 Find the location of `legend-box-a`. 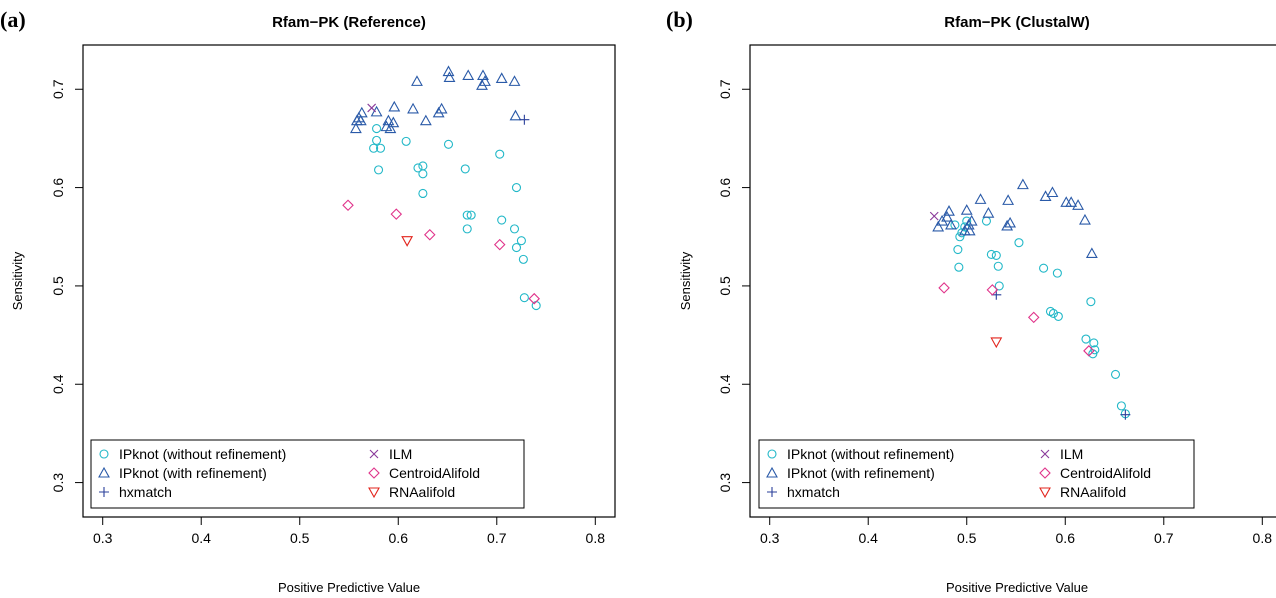

legend-box-a is located at coordinates (307, 474).